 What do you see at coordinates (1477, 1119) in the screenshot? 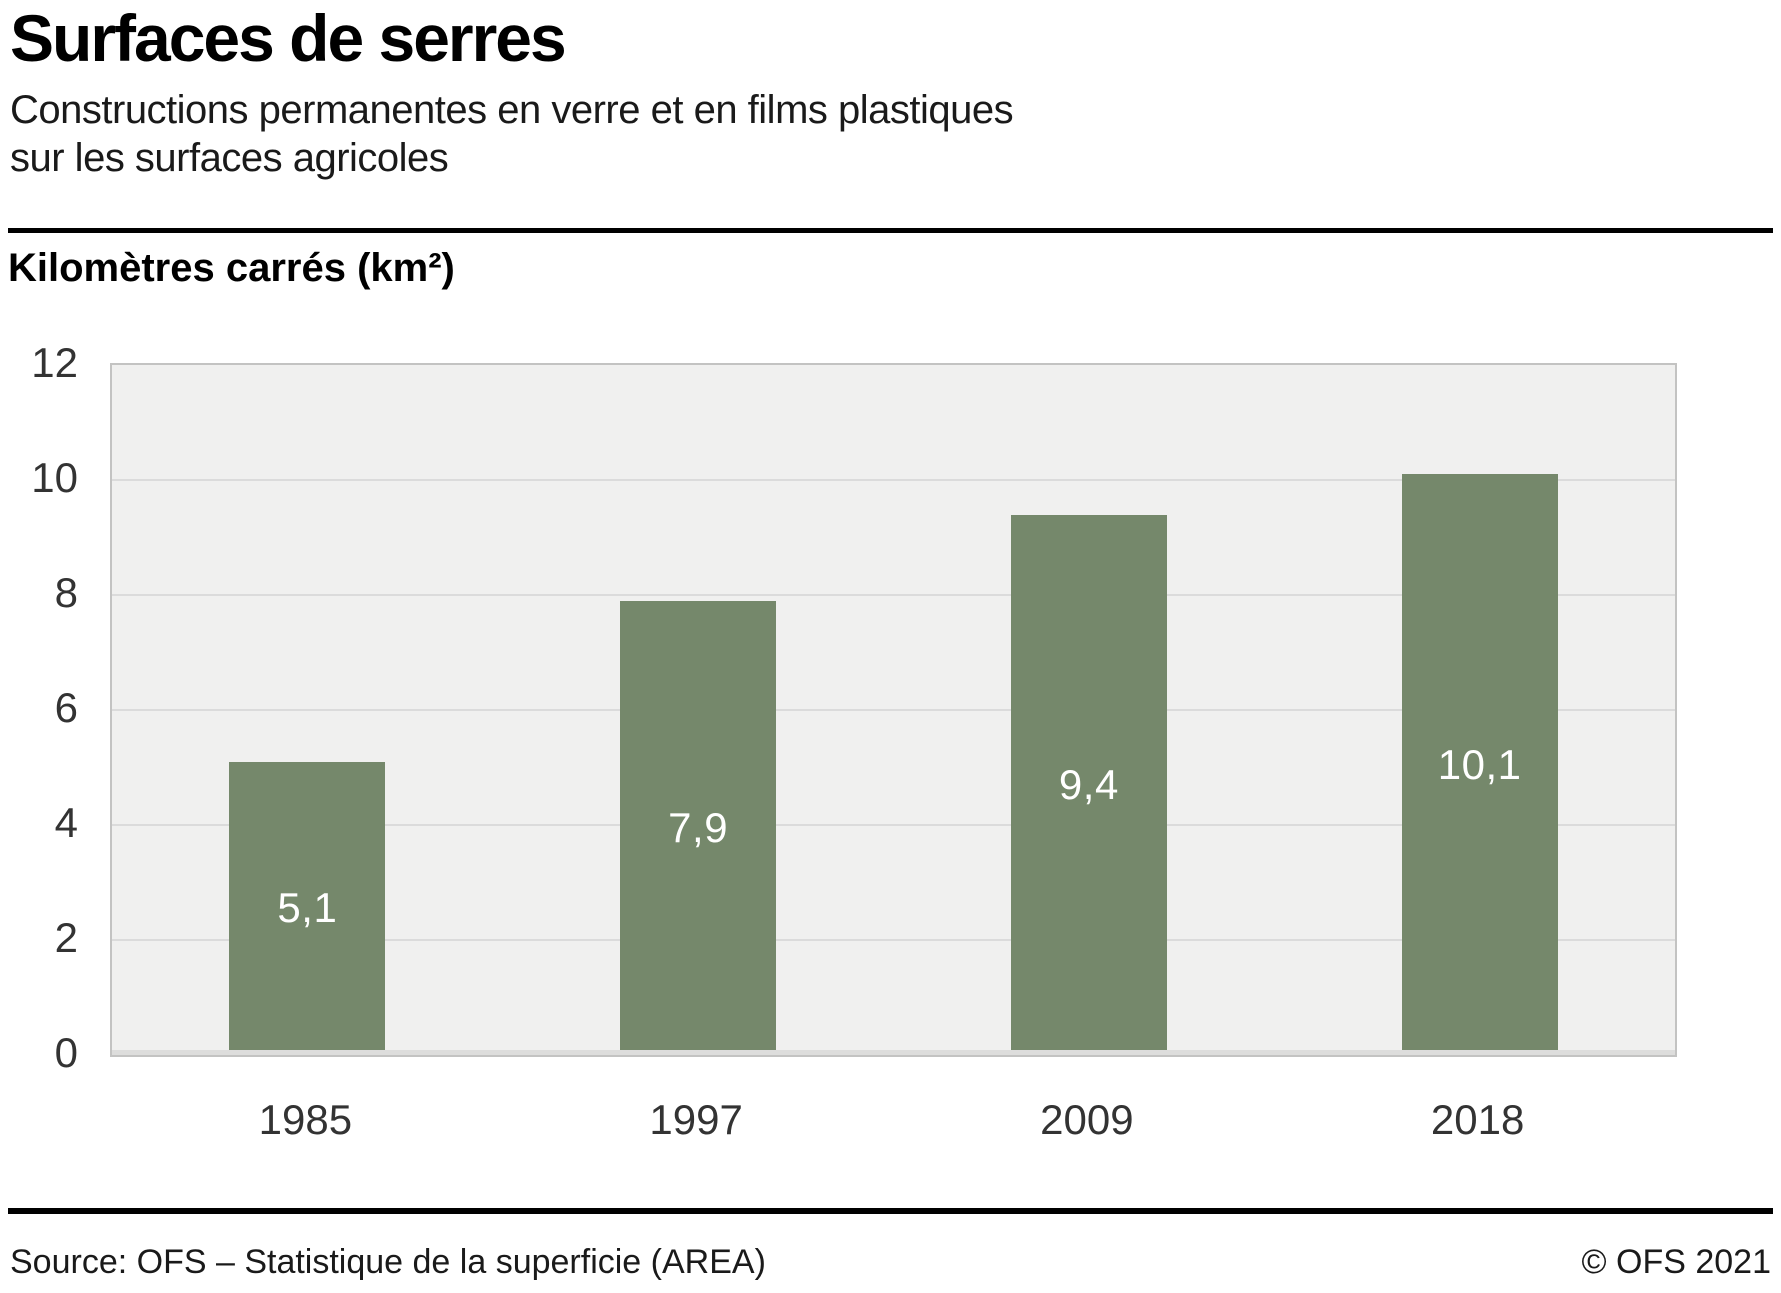
I see `x-tick-label-2018: 2018` at bounding box center [1477, 1119].